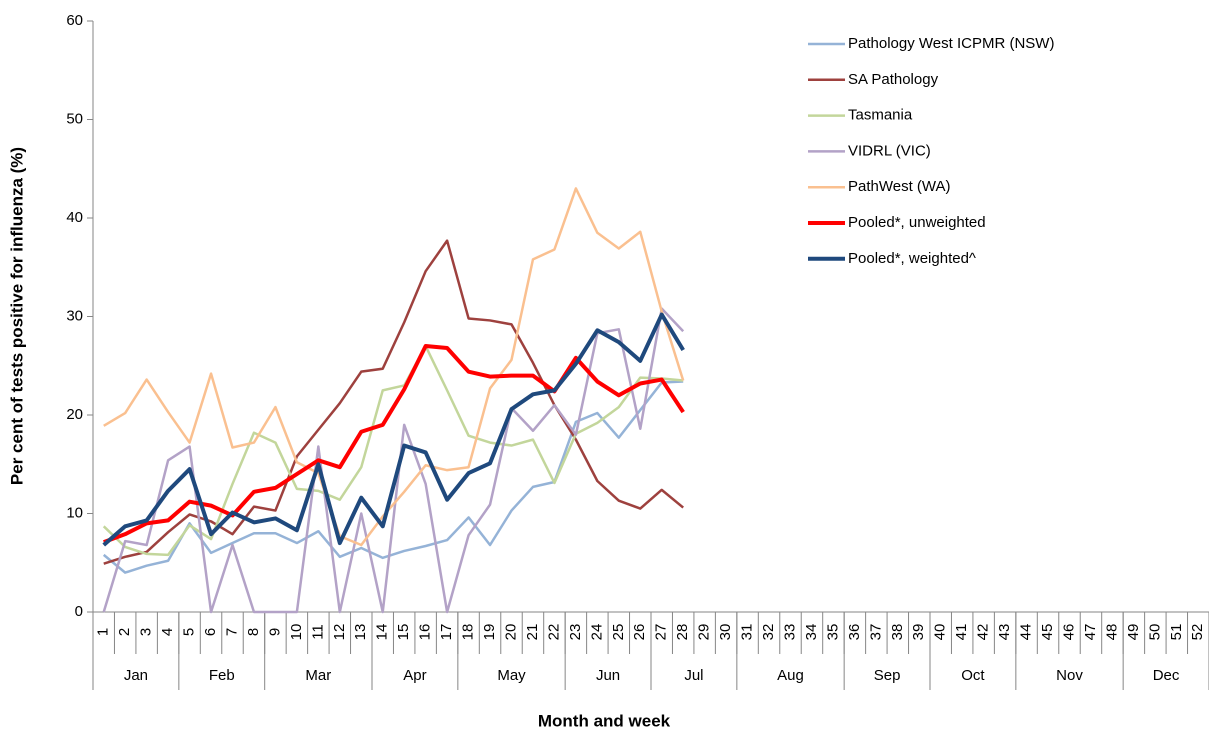 This screenshot has height=735, width=1209. Describe the element at coordinates (79, 611) in the screenshot. I see `y-tick-label: 0` at that location.